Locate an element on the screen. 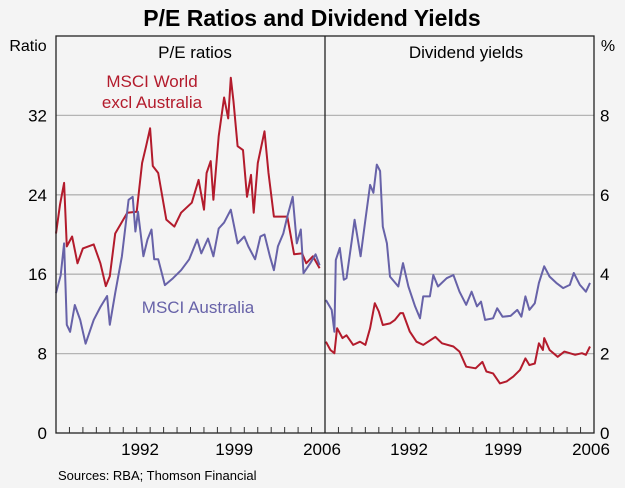 The height and width of the screenshot is (488, 625). left-axis-label: Ratio is located at coordinates (27, 46).